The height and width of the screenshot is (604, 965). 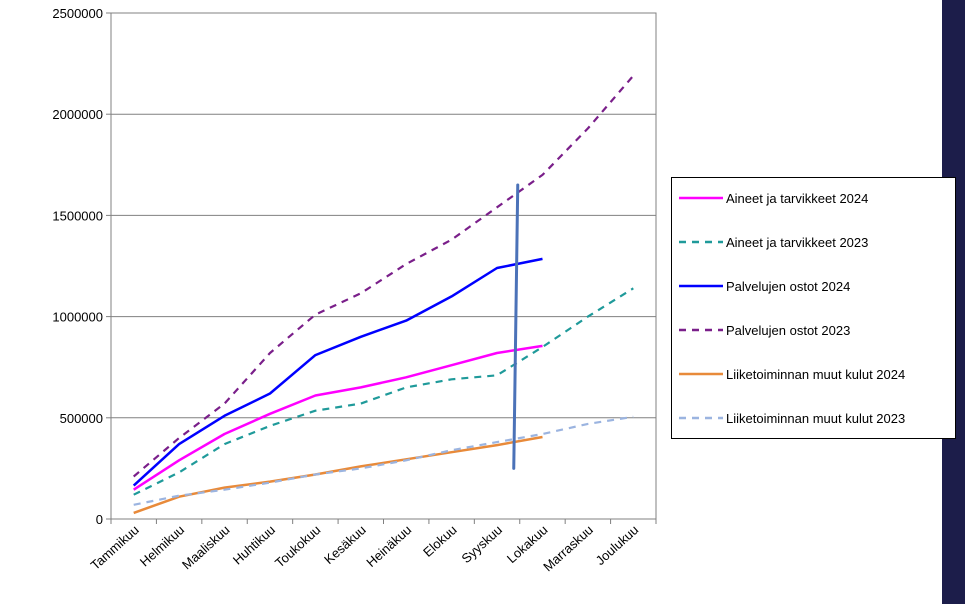 I want to click on legend-item: Liiketoiminnan muut kulut 2024, so click(x=791, y=374).